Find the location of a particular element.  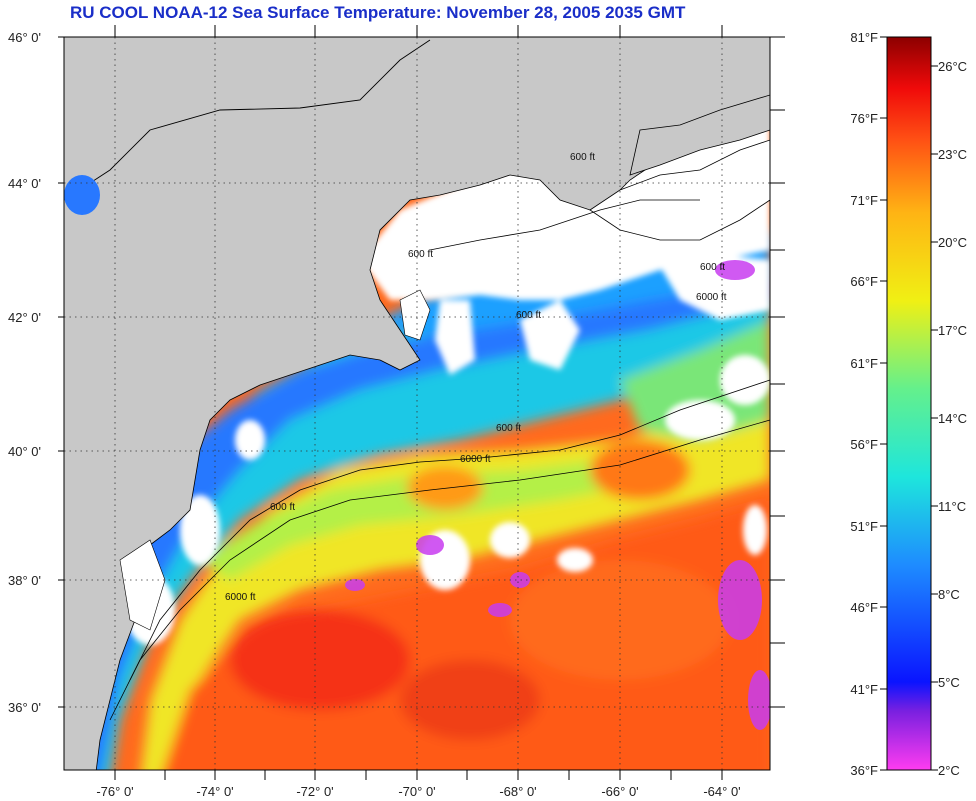

lon-label: -70° 0' is located at coordinates (416, 791).